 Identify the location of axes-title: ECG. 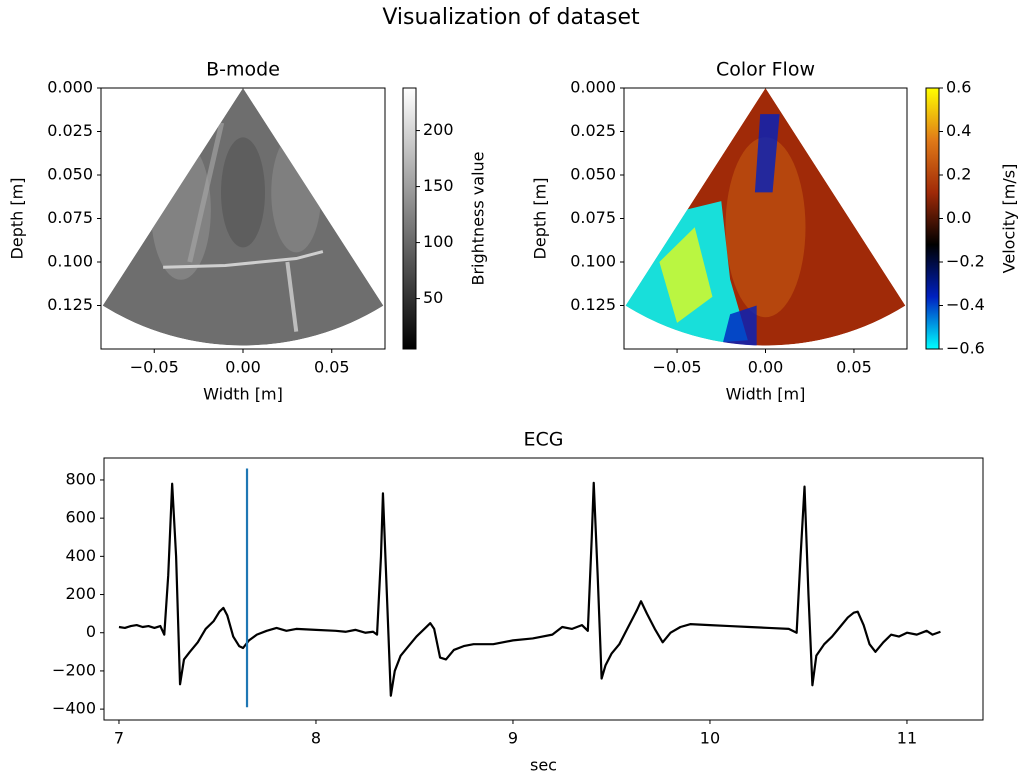
(544, 440).